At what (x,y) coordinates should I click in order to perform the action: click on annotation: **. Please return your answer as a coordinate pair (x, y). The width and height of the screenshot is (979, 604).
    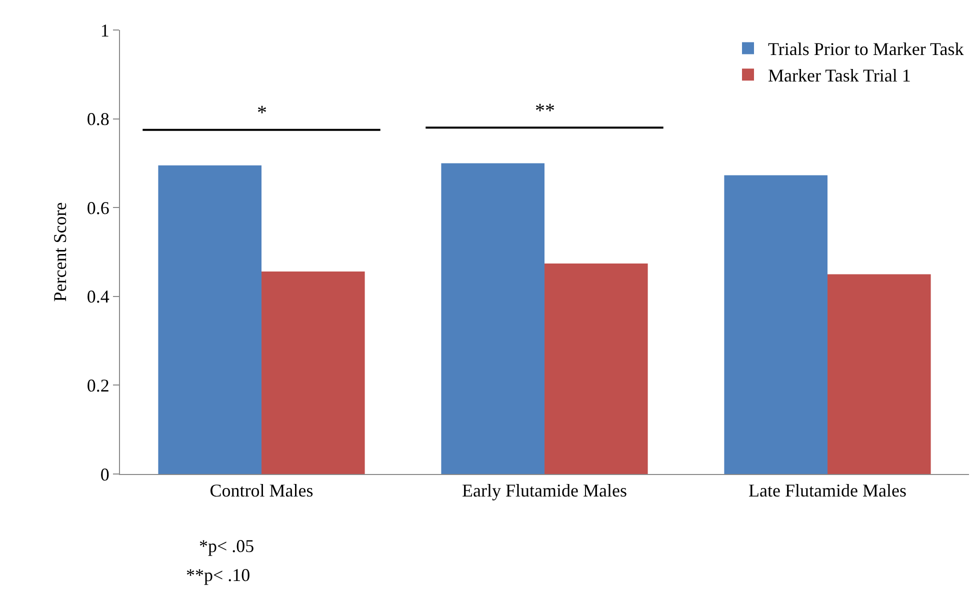
    Looking at the image, I should click on (545, 111).